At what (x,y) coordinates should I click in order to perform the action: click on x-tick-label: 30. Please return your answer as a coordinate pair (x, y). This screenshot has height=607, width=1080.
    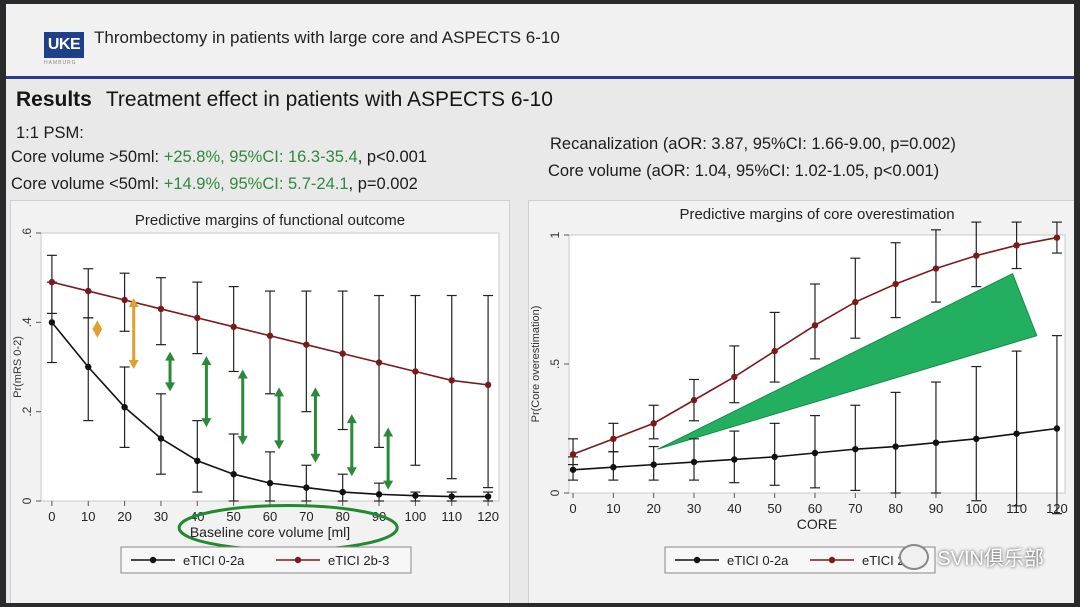
    Looking at the image, I should click on (694, 508).